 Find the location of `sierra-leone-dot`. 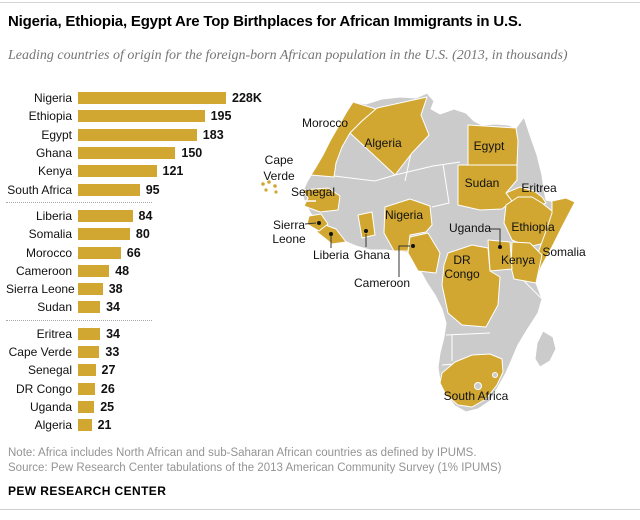

sierra-leone-dot is located at coordinates (319, 223).